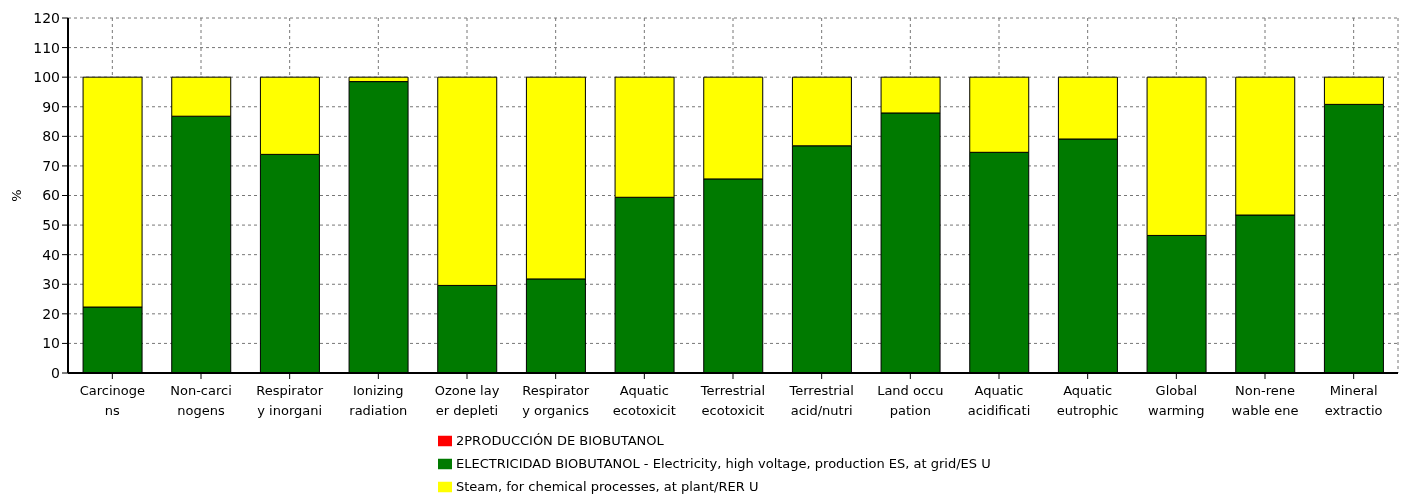 Image resolution: width=1418 pixels, height=497 pixels. I want to click on y-tick-label: 60, so click(51, 195).